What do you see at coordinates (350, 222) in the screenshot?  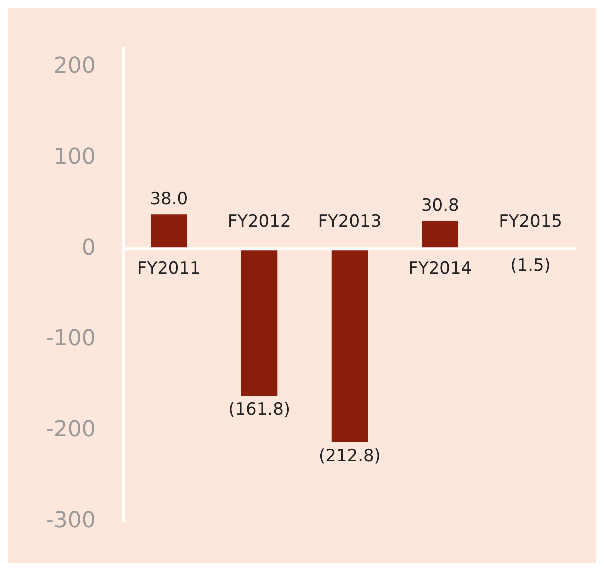 I see `x-tick-label: FY2013` at bounding box center [350, 222].